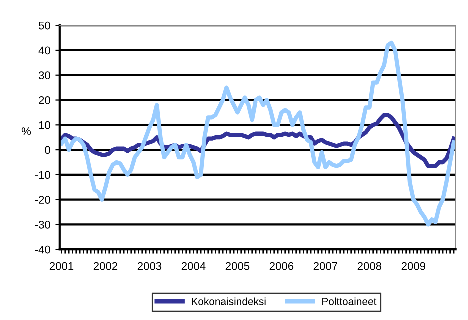  What do you see at coordinates (238, 266) in the screenshot?
I see `x-tick-label: 2005` at bounding box center [238, 266].